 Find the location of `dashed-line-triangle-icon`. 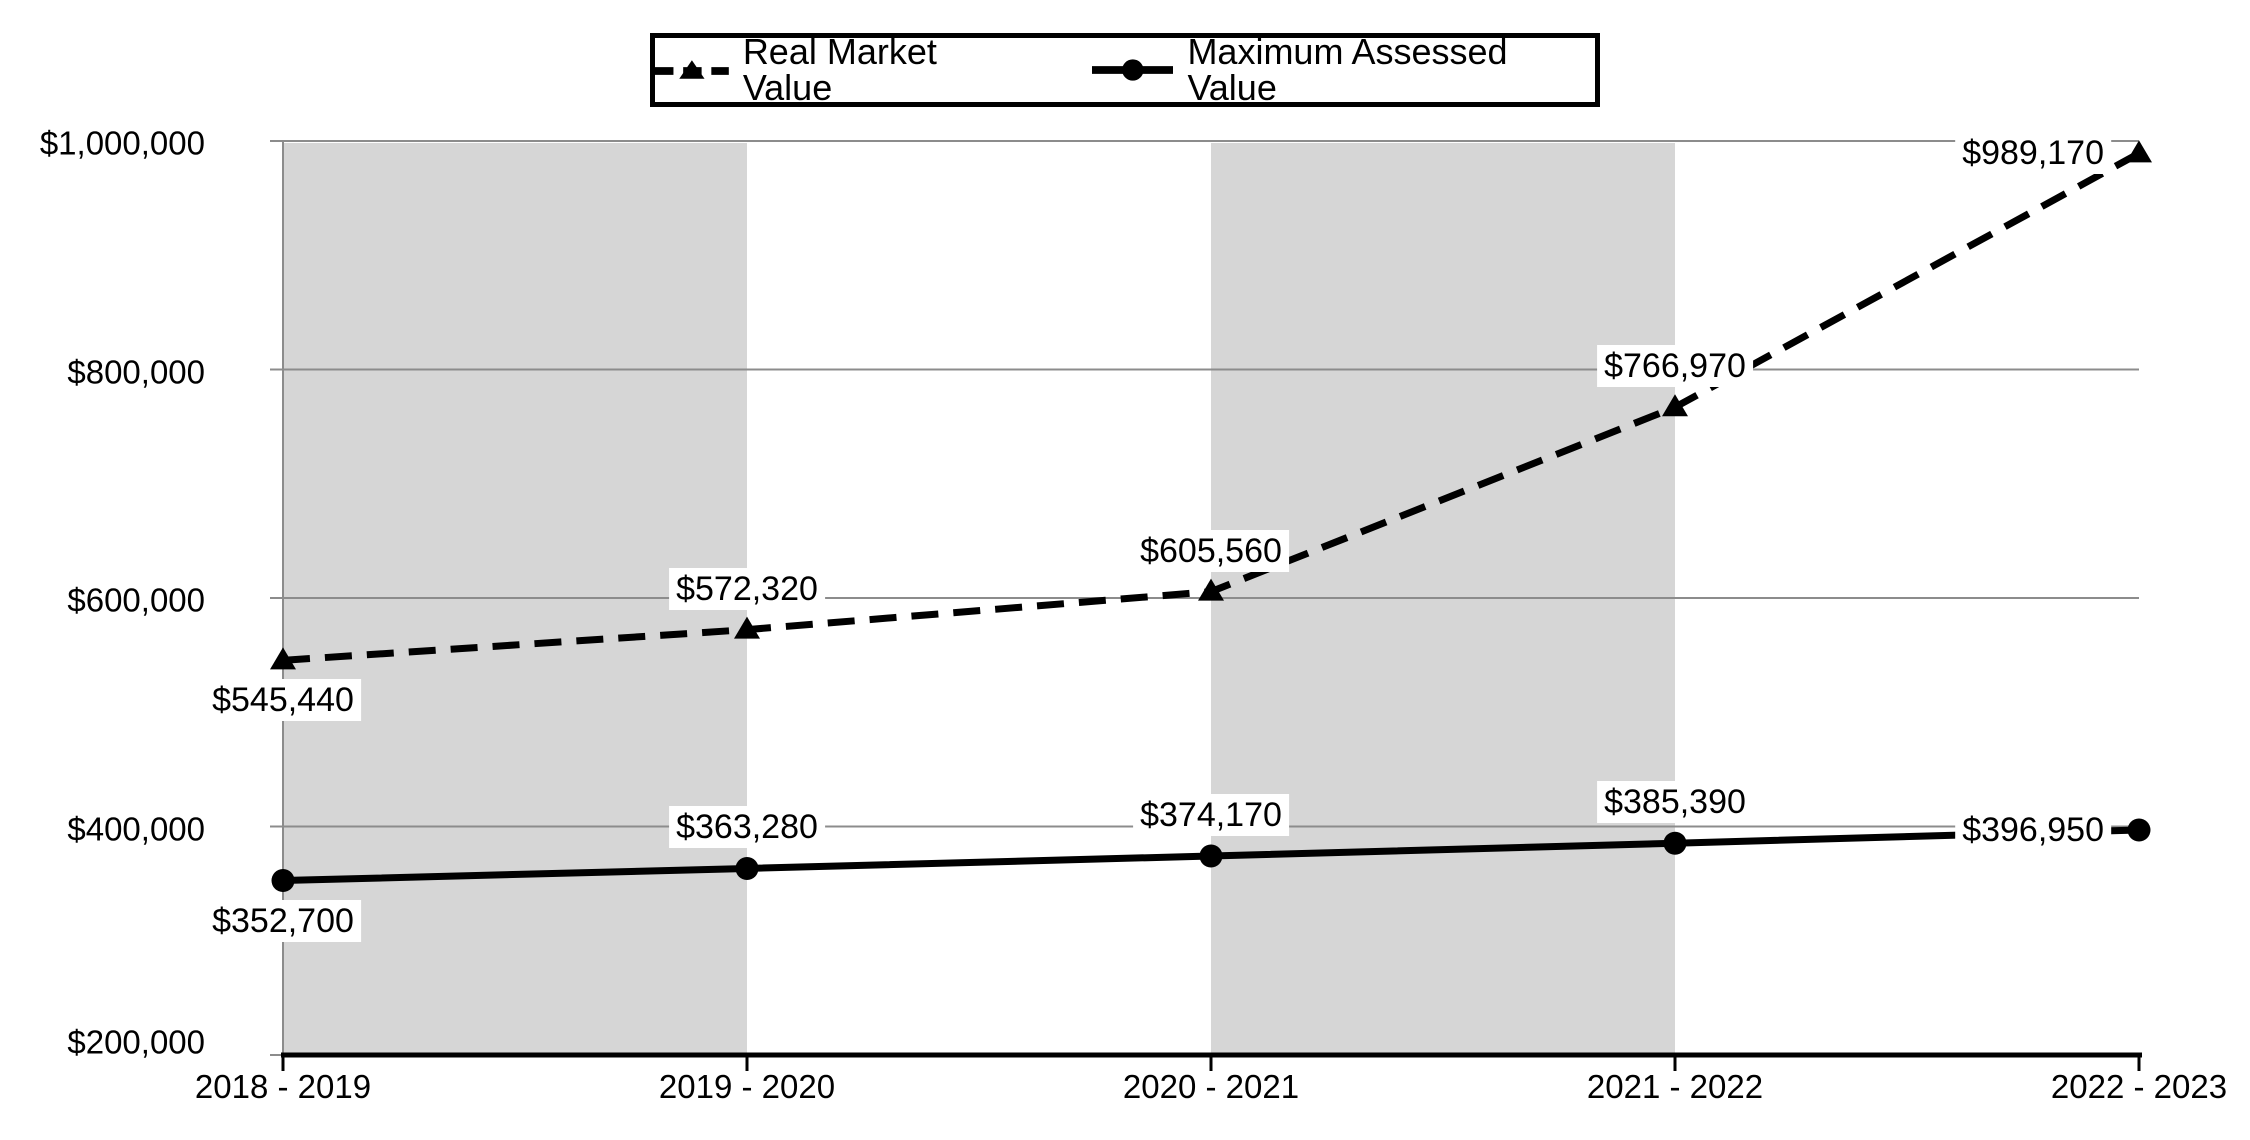

dashed-line-triangle-icon is located at coordinates (692, 69).